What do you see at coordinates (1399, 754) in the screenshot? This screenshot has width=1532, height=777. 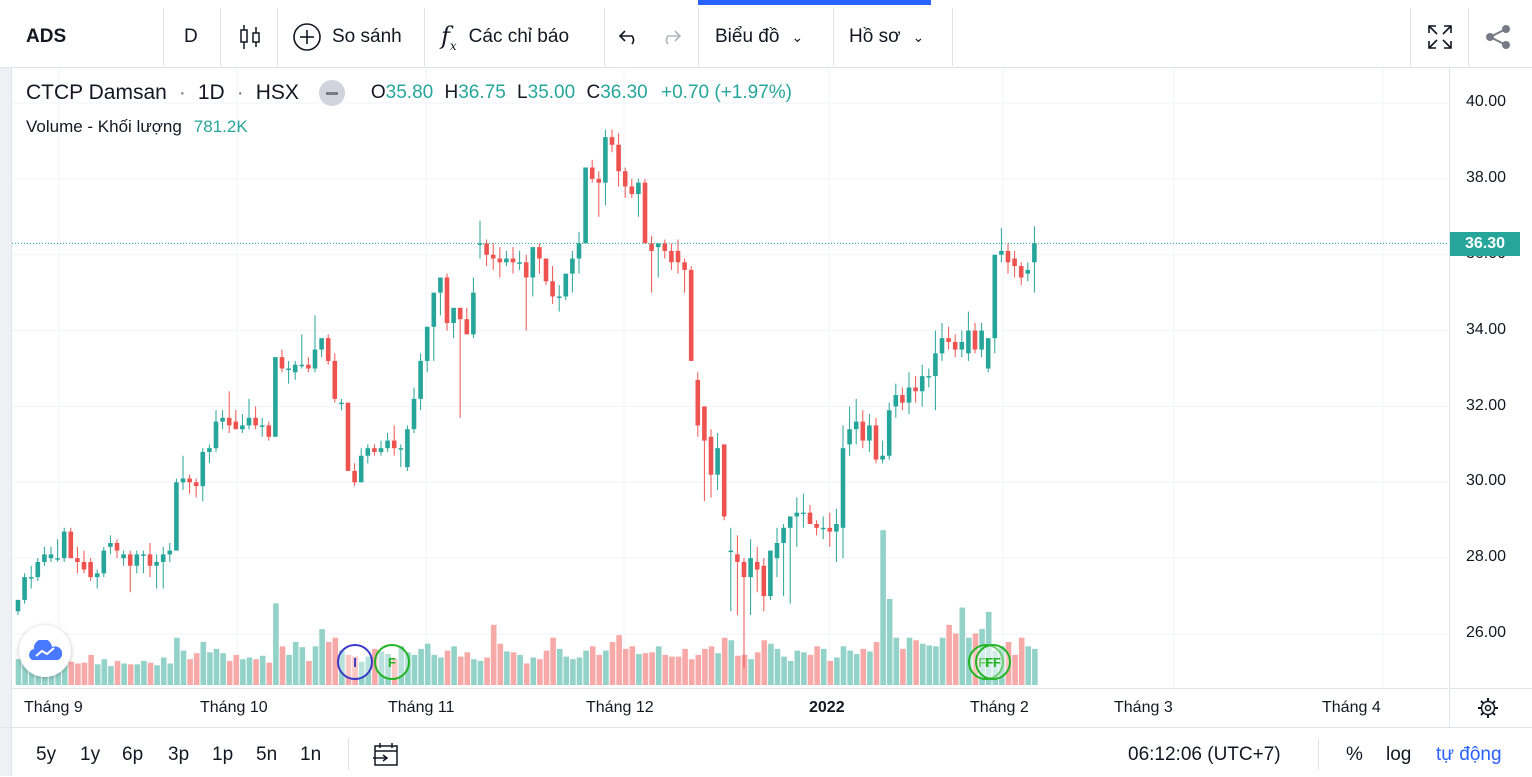 I see `log-scale-toggle: log` at bounding box center [1399, 754].